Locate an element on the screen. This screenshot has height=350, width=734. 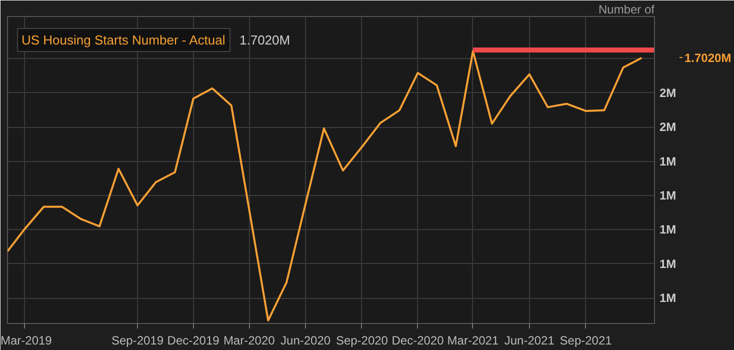
x-tick-label: Mar-2021 is located at coordinates (473, 341).